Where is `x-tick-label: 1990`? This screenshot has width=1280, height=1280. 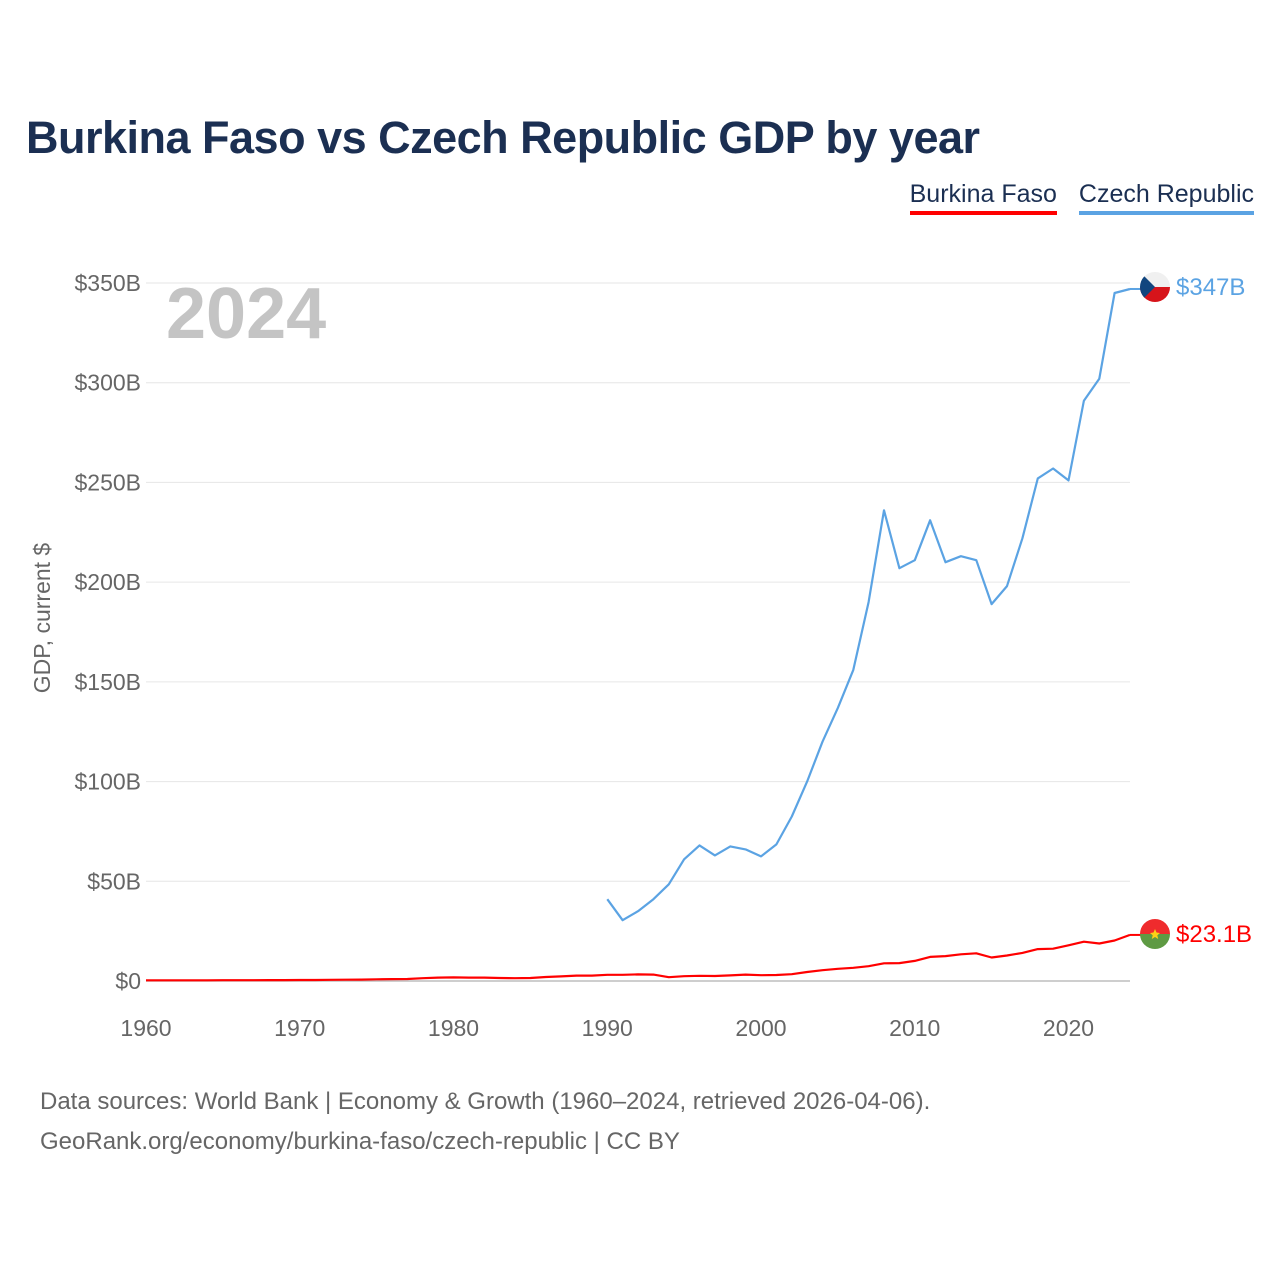 x-tick-label: 1990 is located at coordinates (607, 1028).